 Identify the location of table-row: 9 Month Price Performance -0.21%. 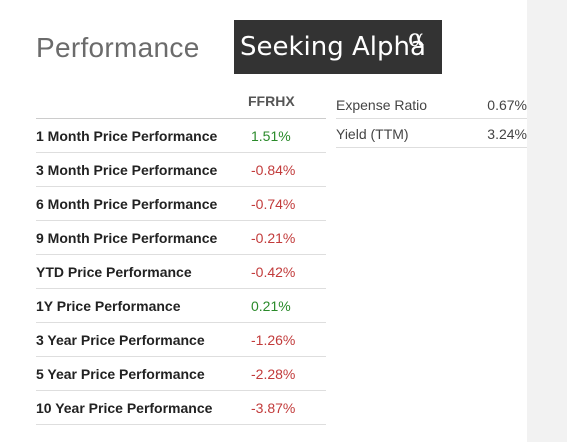
(181, 238).